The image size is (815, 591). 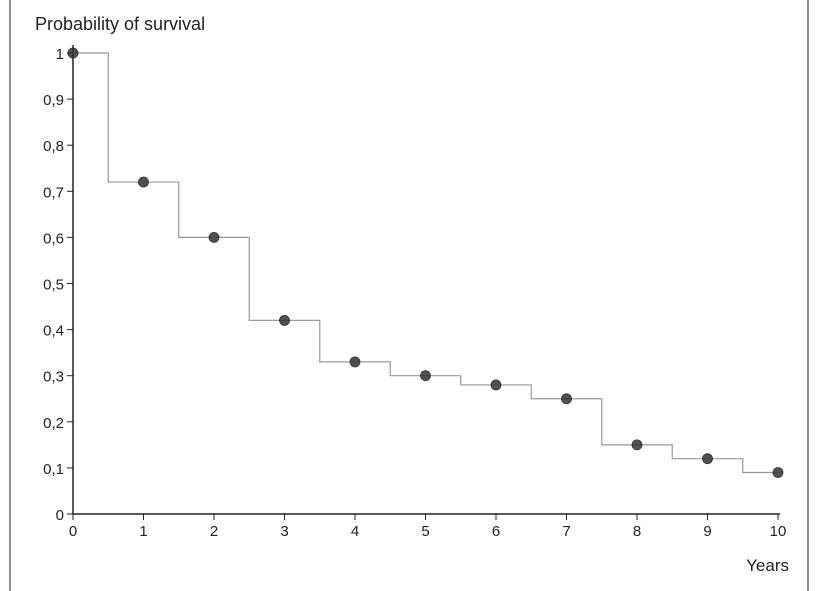 I want to click on y-tick-label: 1, so click(x=60, y=54).